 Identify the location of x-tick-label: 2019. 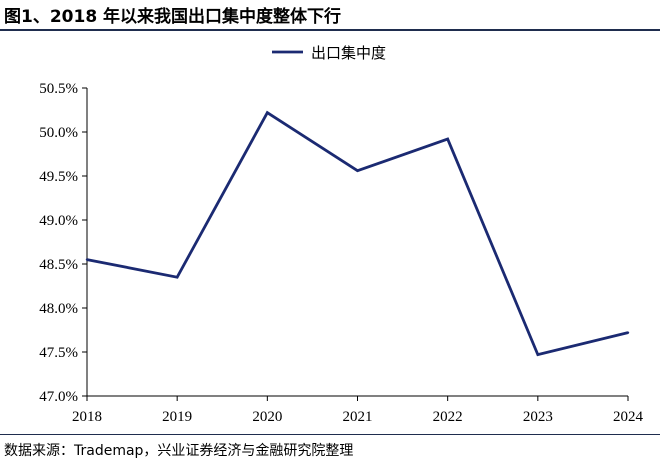
(177, 417).